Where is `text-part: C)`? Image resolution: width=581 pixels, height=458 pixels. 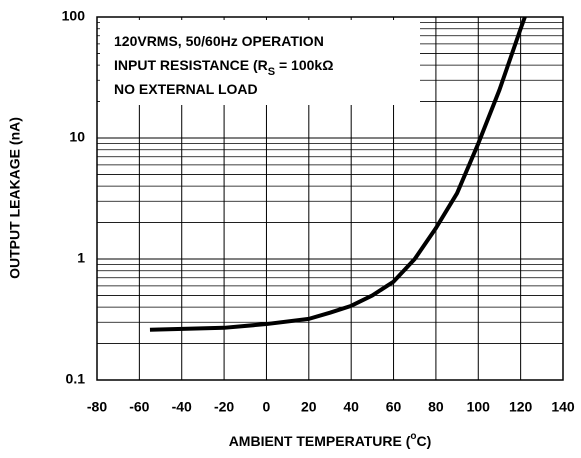
text-part: C) is located at coordinates (424, 441).